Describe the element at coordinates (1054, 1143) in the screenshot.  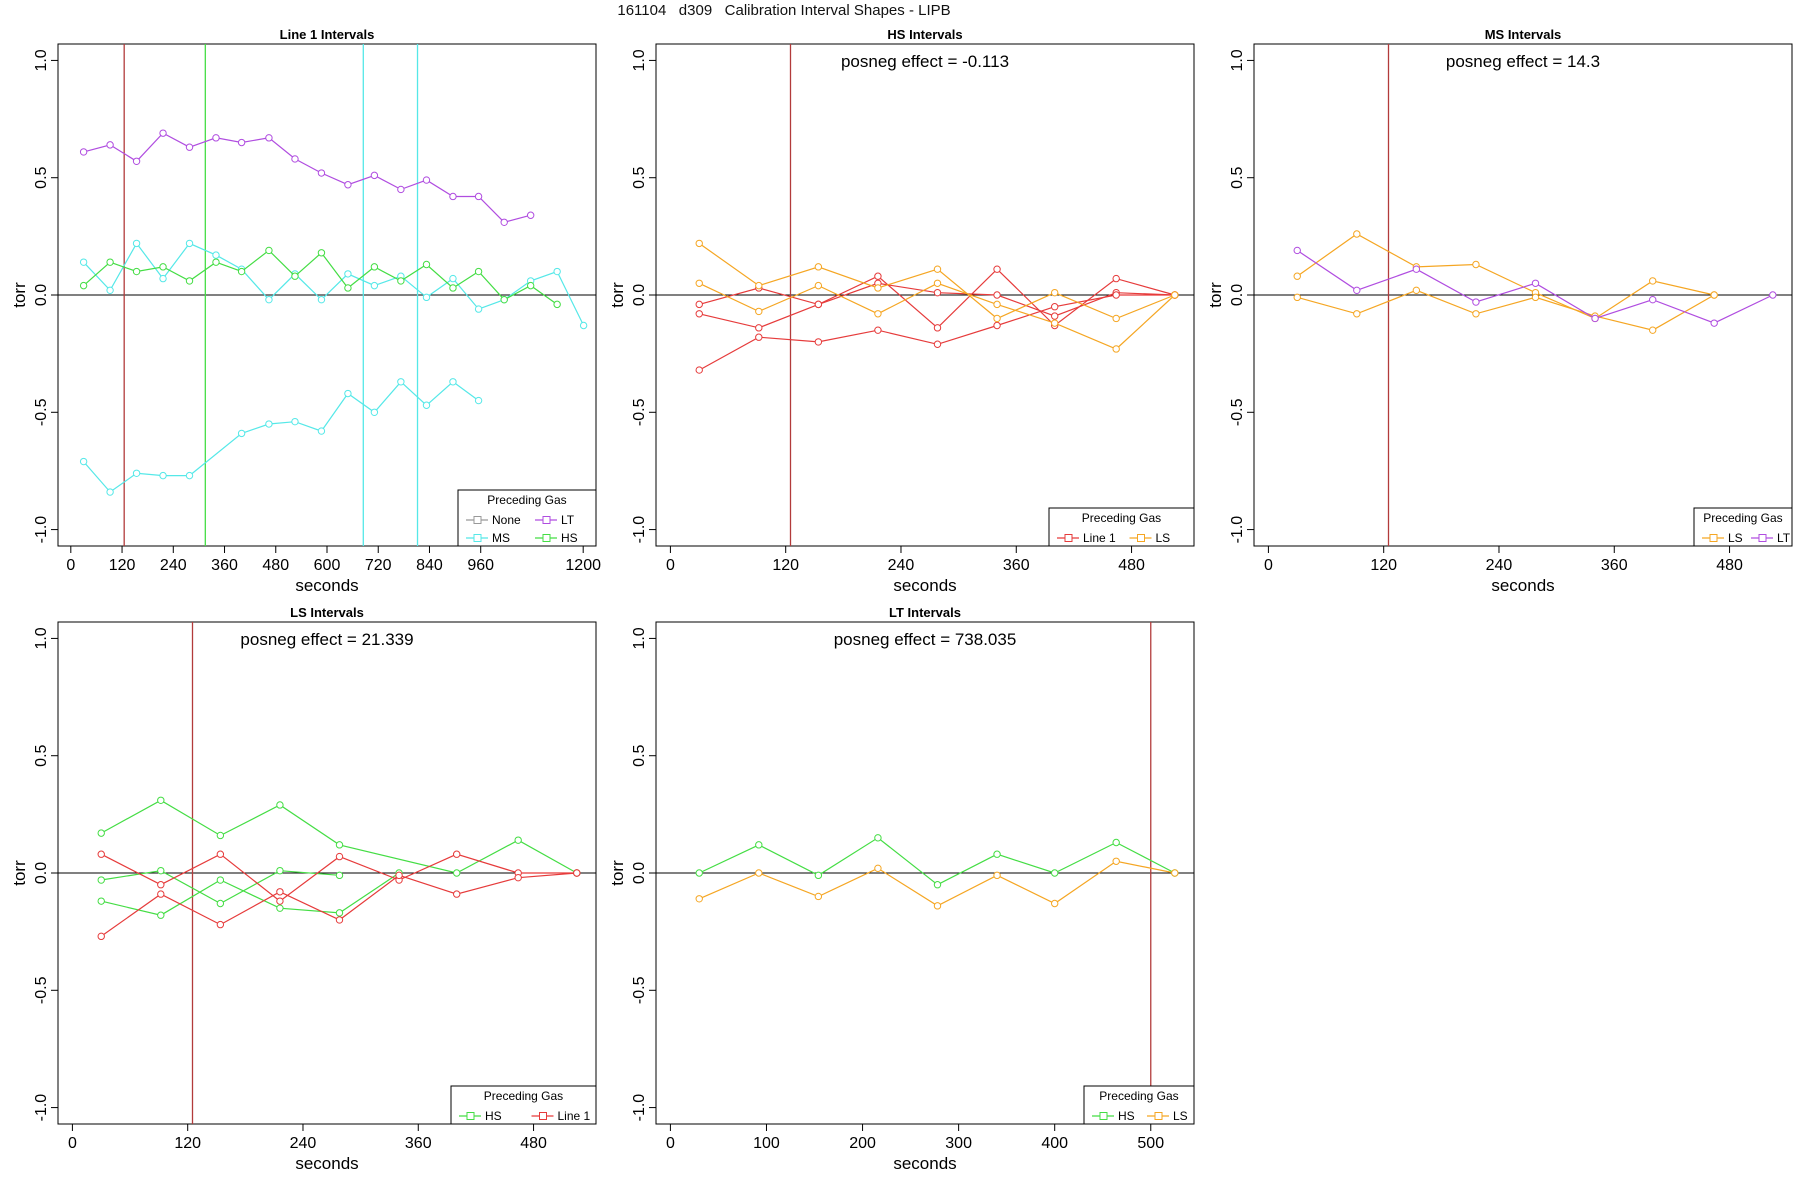
I see `x-tick-label: 400` at that location.